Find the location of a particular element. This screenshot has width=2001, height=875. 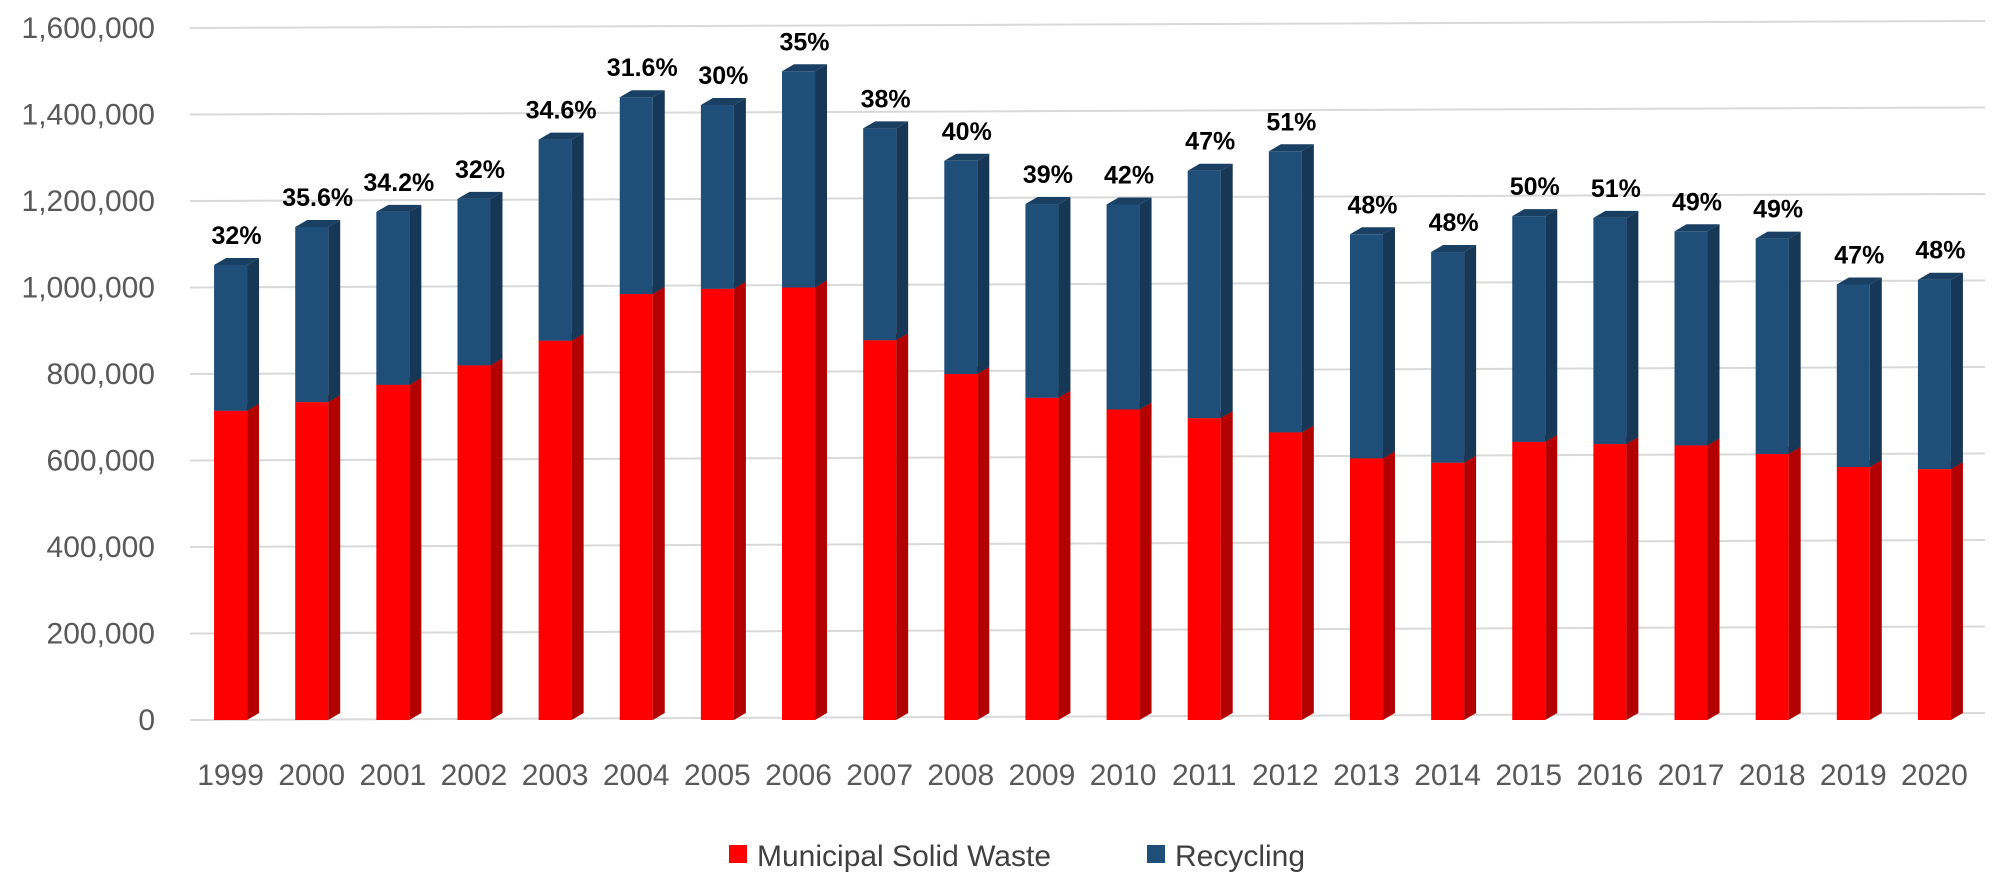

percentage-label: 31.6% is located at coordinates (642, 68).